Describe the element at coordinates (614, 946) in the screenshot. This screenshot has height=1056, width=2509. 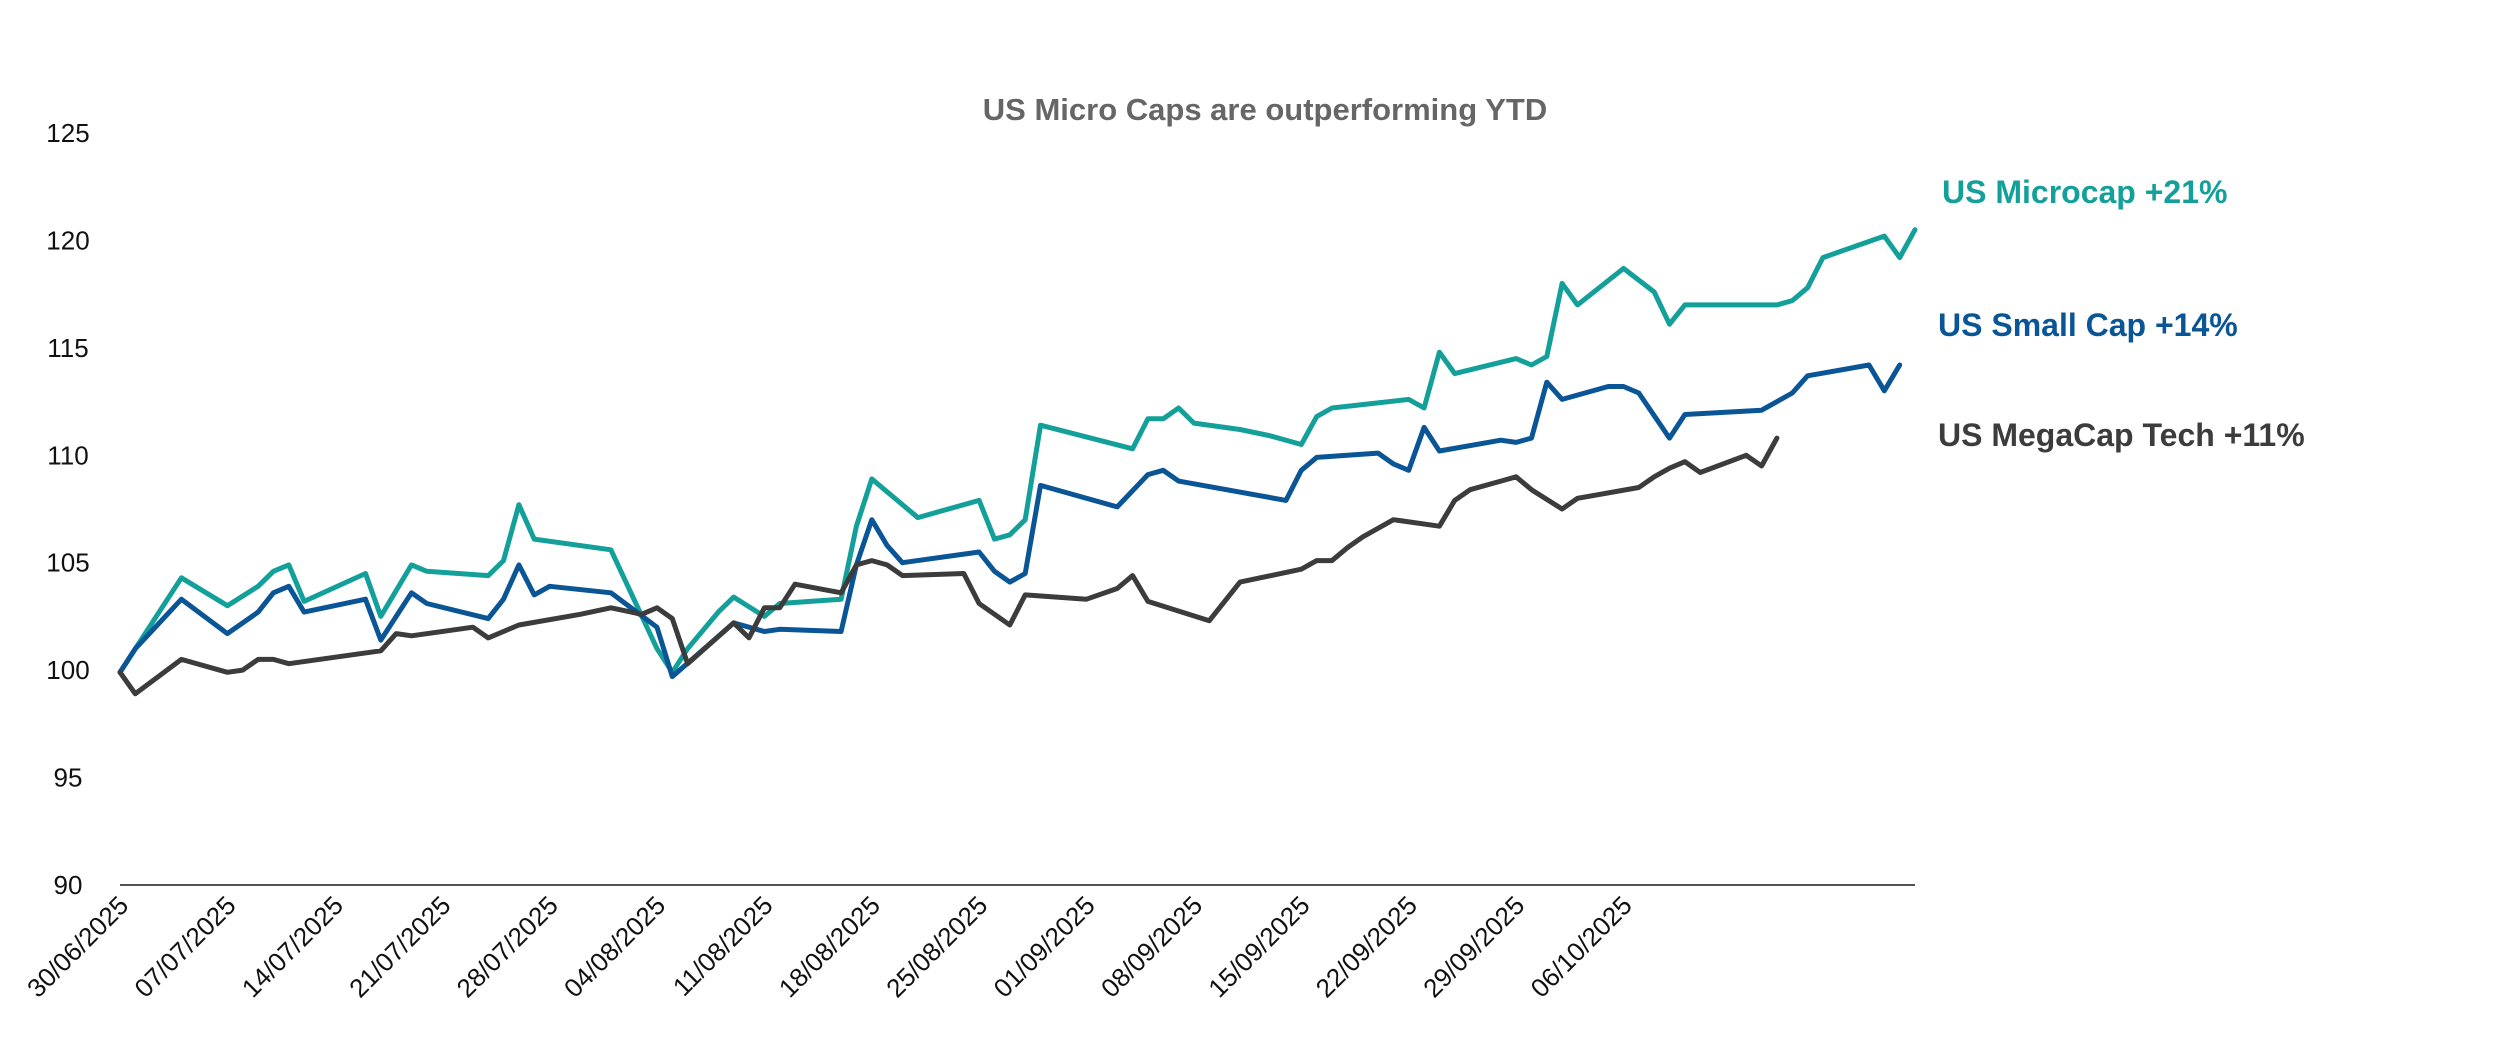
I see `x-tick-label: 04/08/2025` at that location.